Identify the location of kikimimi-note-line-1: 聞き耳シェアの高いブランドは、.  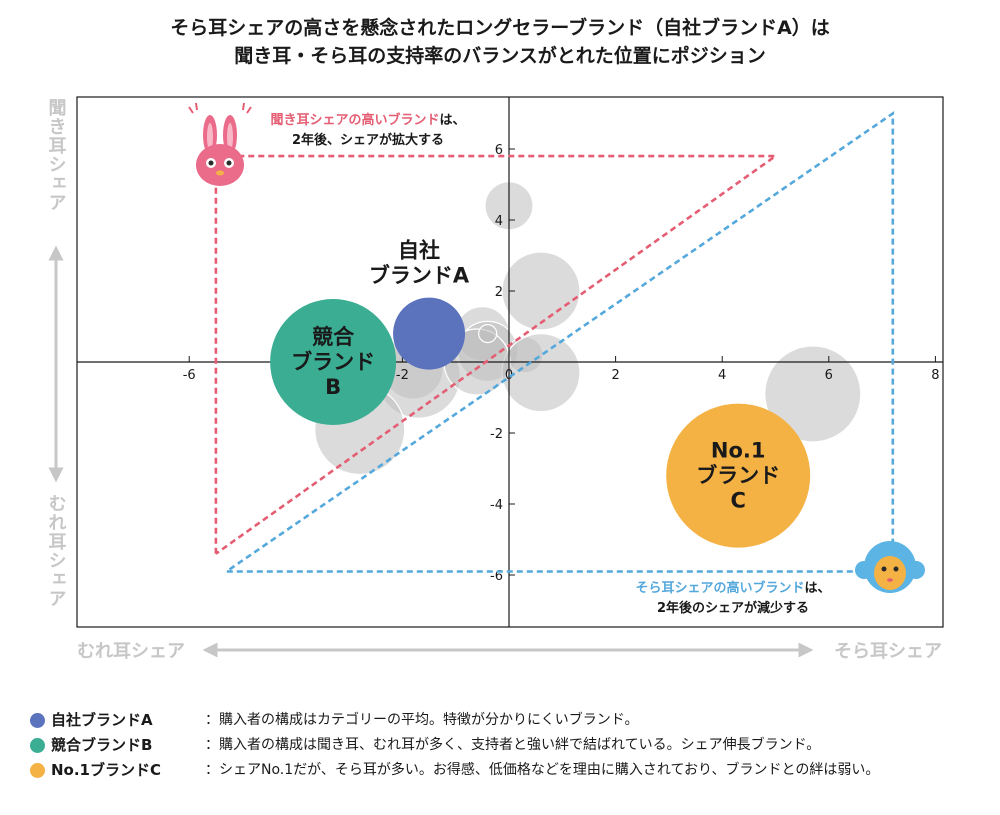
(367, 120).